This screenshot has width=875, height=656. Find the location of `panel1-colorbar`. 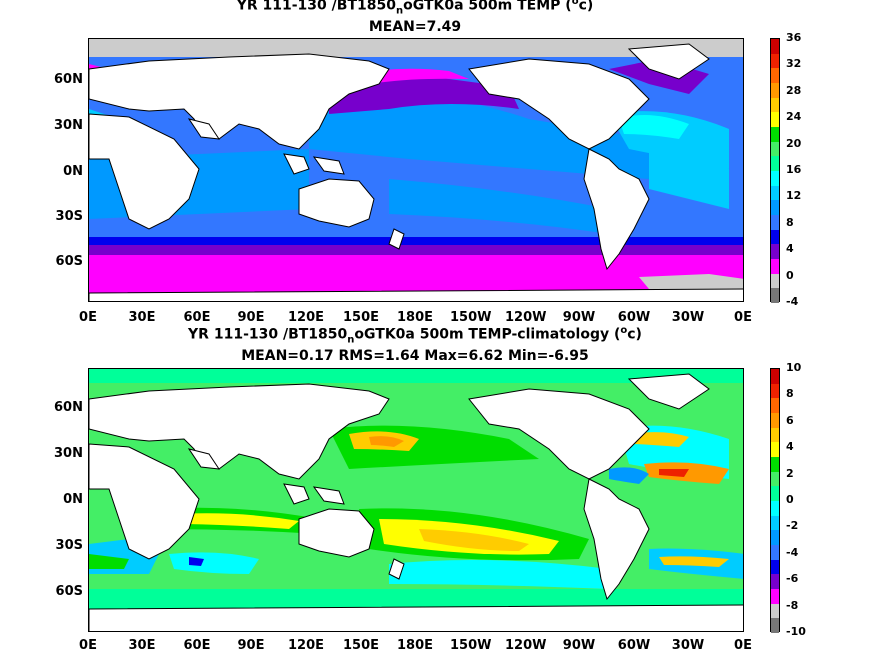

panel1-colorbar is located at coordinates (775, 170).